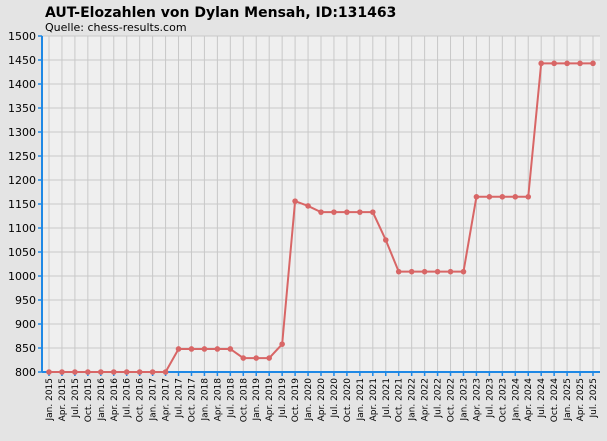  What do you see at coordinates (22, 276) in the screenshot?
I see `y-tick-label: 1000` at bounding box center [22, 276].